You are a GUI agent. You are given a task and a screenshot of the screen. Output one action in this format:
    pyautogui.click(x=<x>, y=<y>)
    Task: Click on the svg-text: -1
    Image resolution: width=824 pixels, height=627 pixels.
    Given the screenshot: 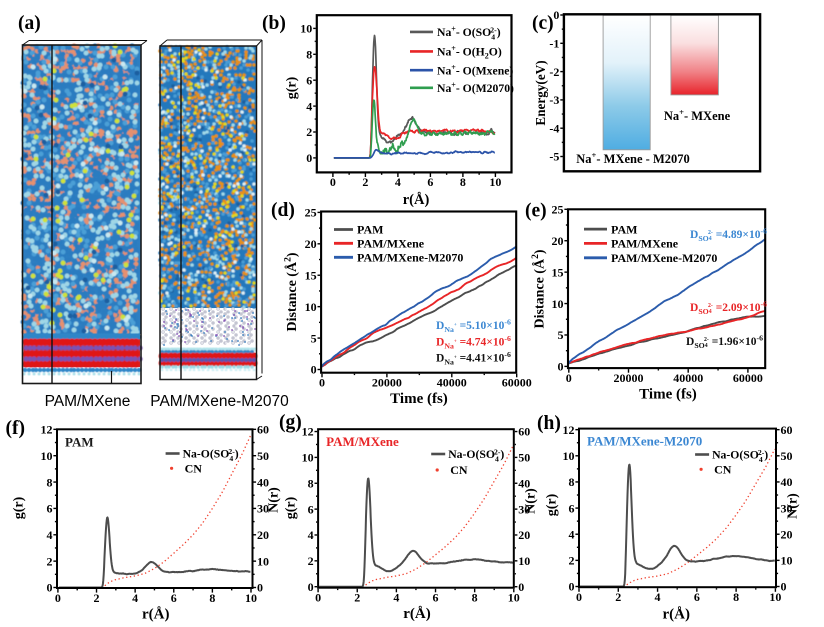 What is the action you would take?
    pyautogui.click(x=554, y=44)
    